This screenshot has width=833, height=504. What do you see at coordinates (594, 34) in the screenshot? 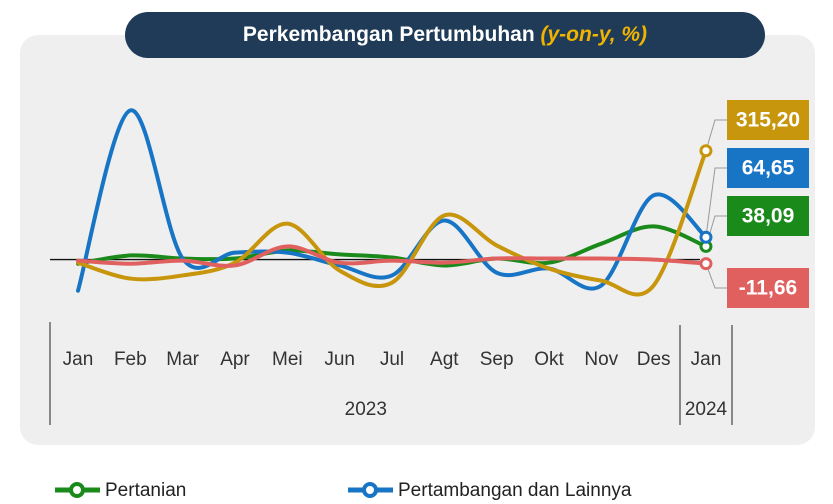
I see `title-note: (y-on-y, %)` at bounding box center [594, 34].